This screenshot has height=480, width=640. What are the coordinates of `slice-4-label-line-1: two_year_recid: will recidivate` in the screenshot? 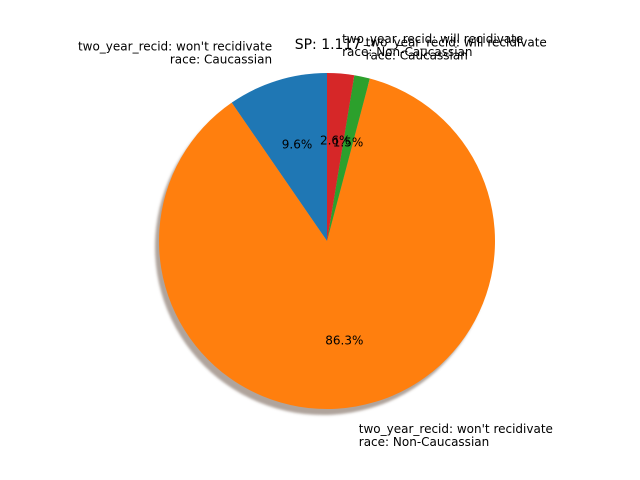 It's located at (432, 39).